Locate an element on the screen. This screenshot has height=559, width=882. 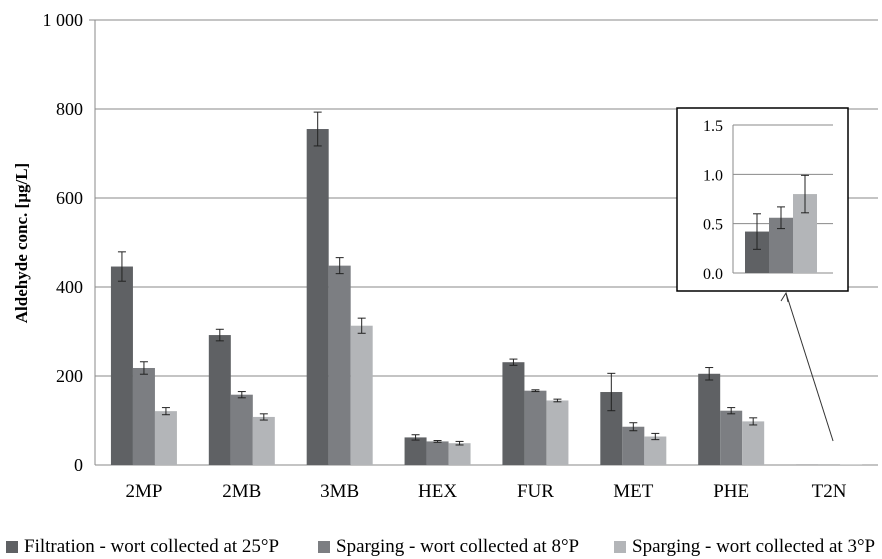
legend-item-sparging-3p: Sparging - wort collected at 3°P is located at coordinates (744, 547).